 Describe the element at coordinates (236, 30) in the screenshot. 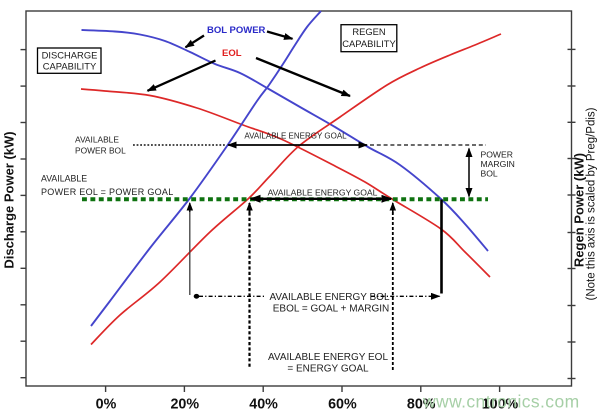

I see `svg-text: BOL POWER` at that location.